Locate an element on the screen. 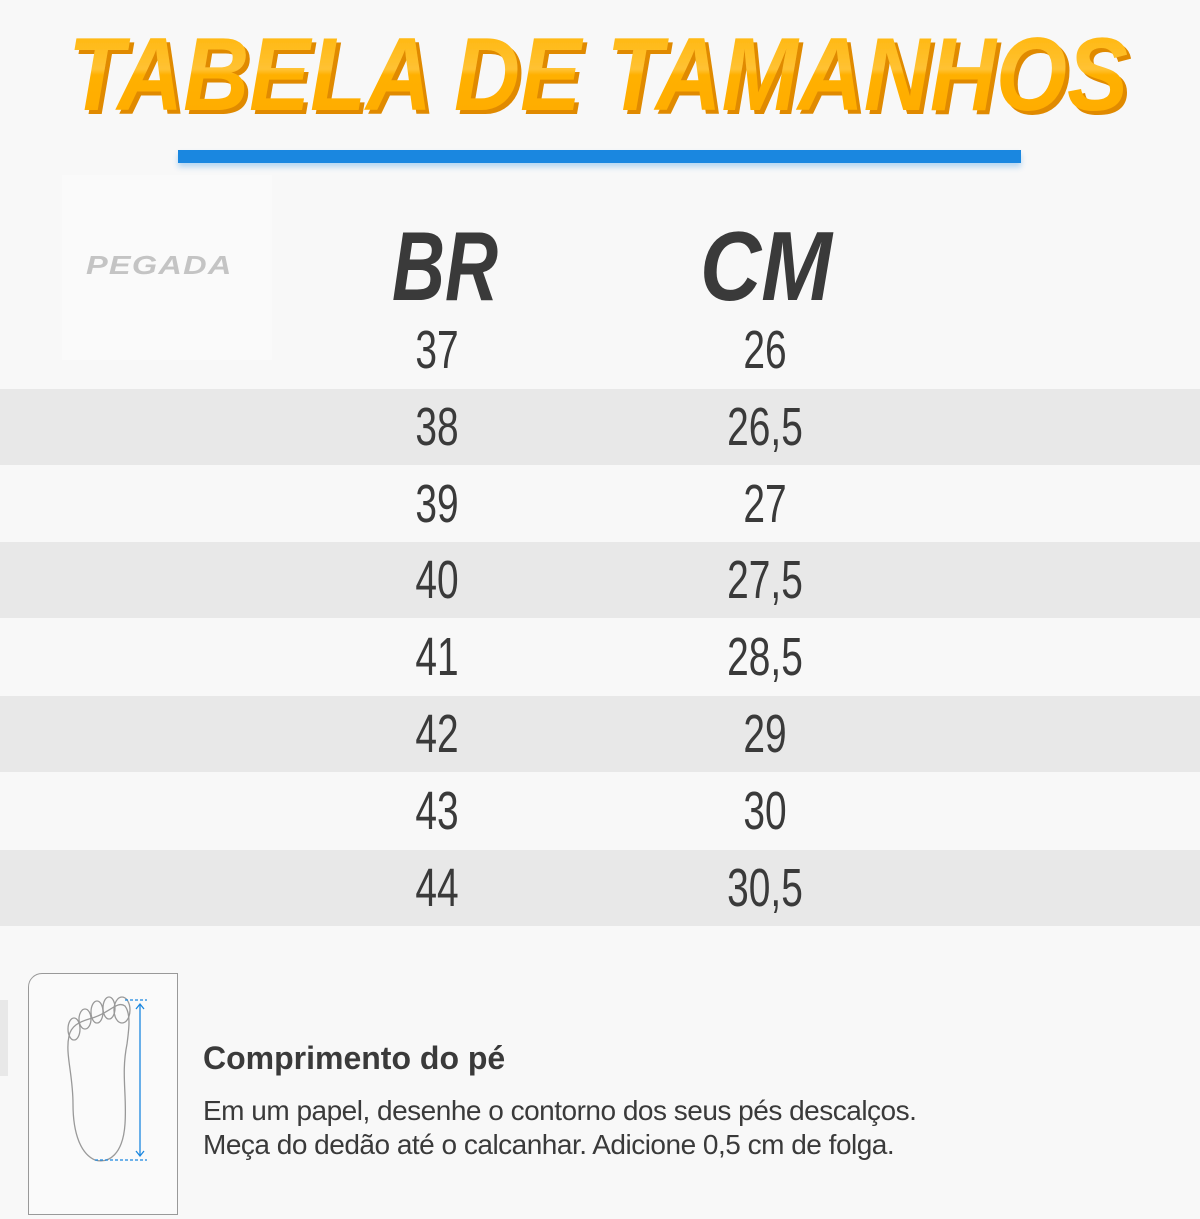 The height and width of the screenshot is (1219, 1200). cm-length: 26 is located at coordinates (765, 350).